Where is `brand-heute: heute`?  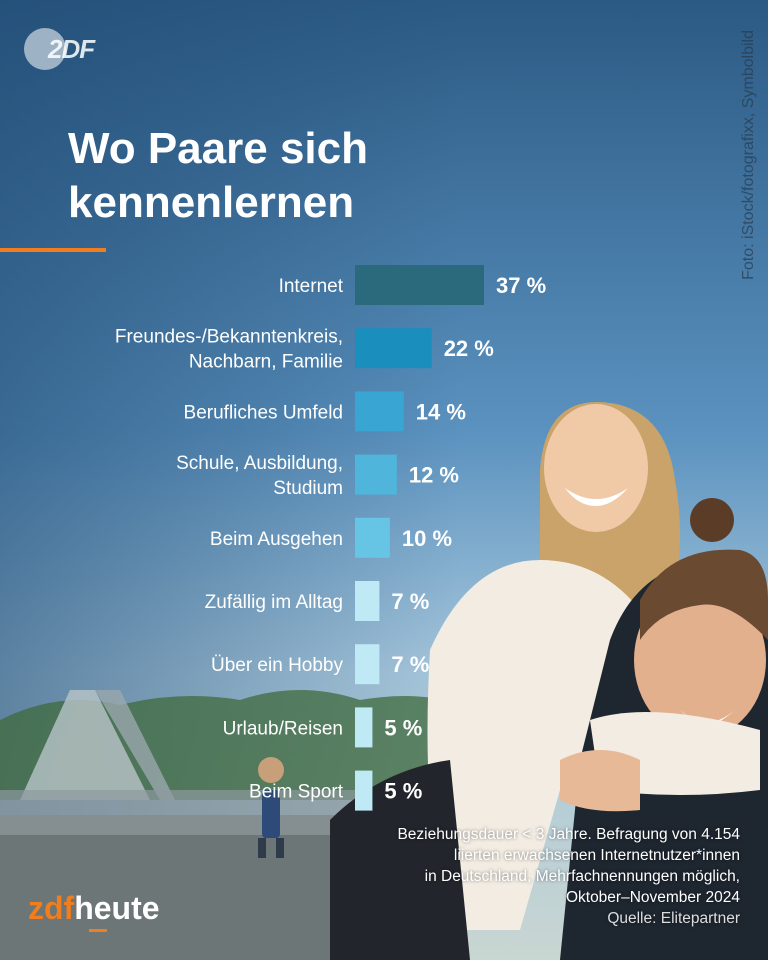 brand-heute: heute is located at coordinates (117, 908).